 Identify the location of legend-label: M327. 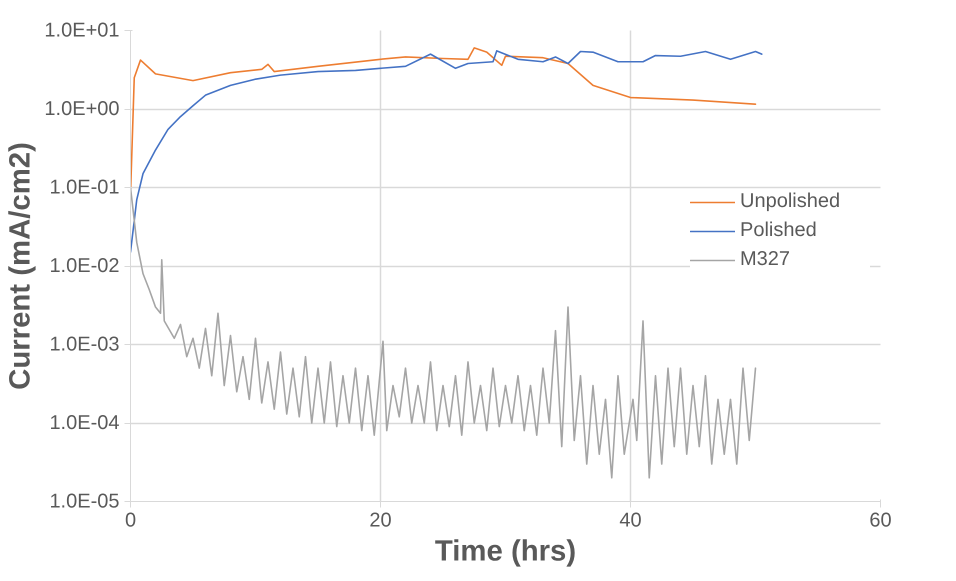
(766, 259).